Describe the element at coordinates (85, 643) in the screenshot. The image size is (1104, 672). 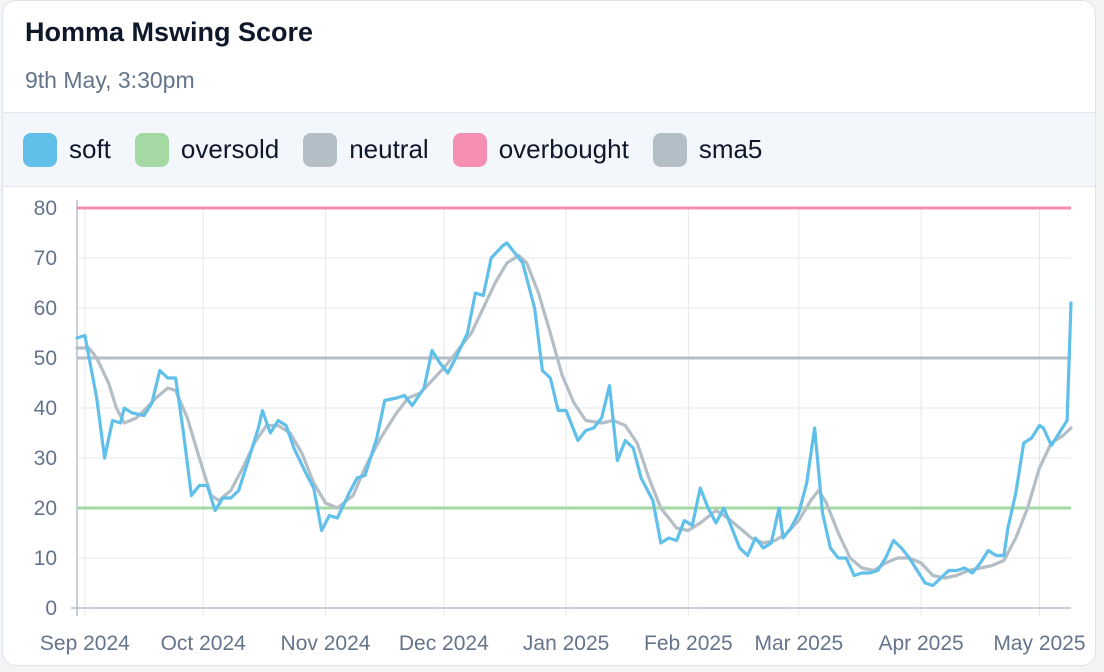
I see `x-tick-label: Sep 2024` at that location.